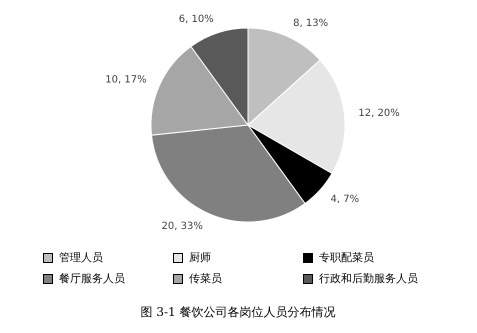 The height and width of the screenshot is (333, 477). I want to click on data-label: 10, 17%, so click(126, 80).